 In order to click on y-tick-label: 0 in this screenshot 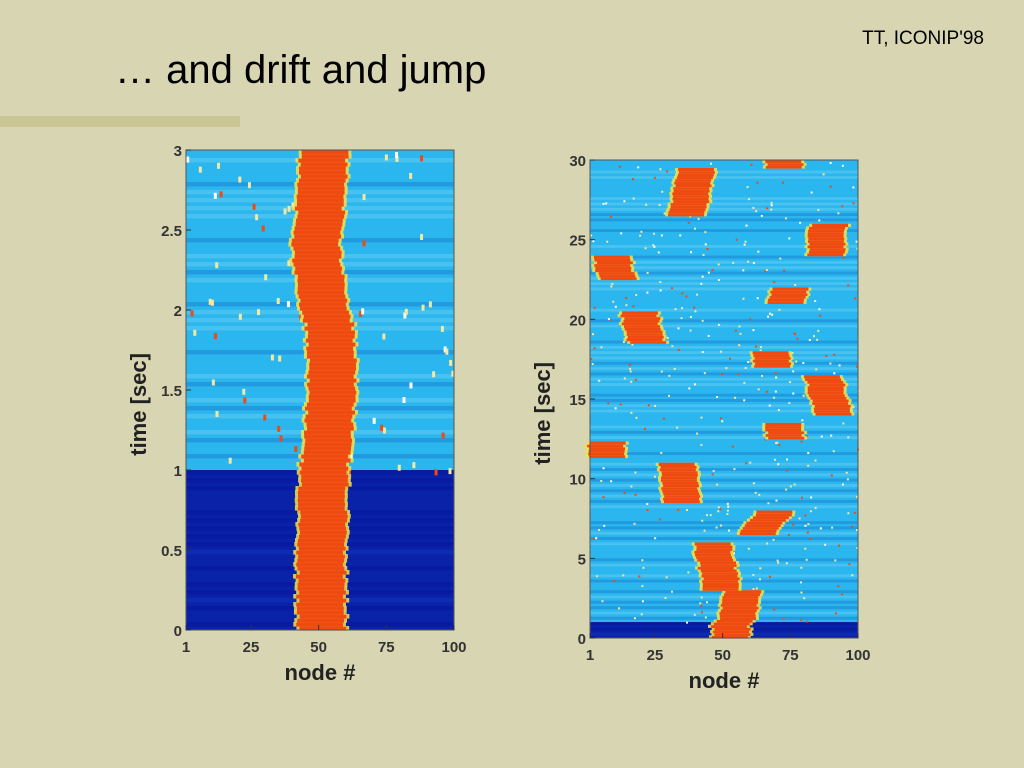, I will do `click(582, 639)`.